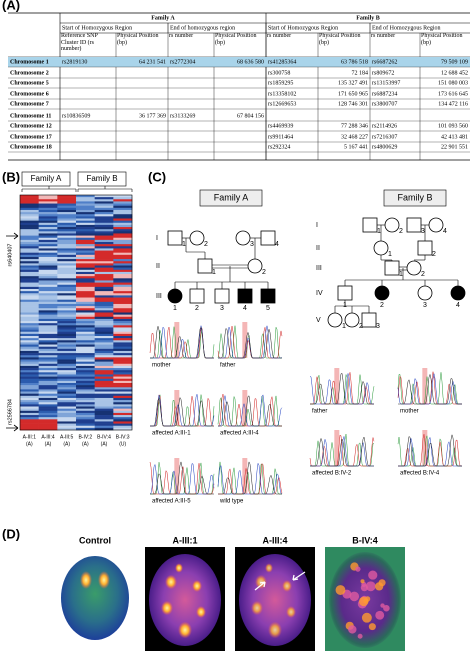 This screenshot has height=653, width=474. Describe the element at coordinates (159, 296) in the screenshot. I see `generation: III` at that location.